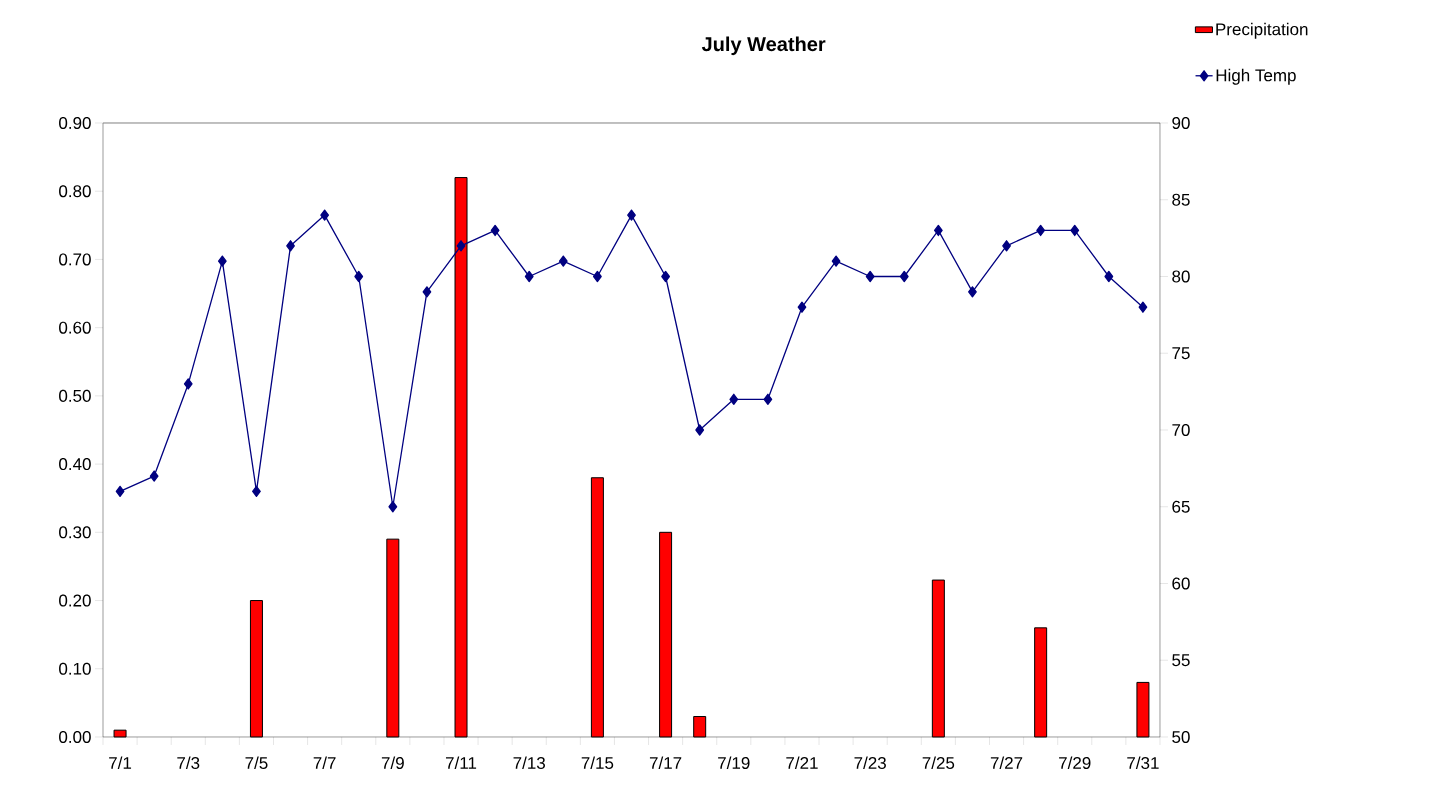 The width and height of the screenshot is (1439, 789). What do you see at coordinates (734, 763) in the screenshot?
I see `x-tick-label: 7/19` at bounding box center [734, 763].